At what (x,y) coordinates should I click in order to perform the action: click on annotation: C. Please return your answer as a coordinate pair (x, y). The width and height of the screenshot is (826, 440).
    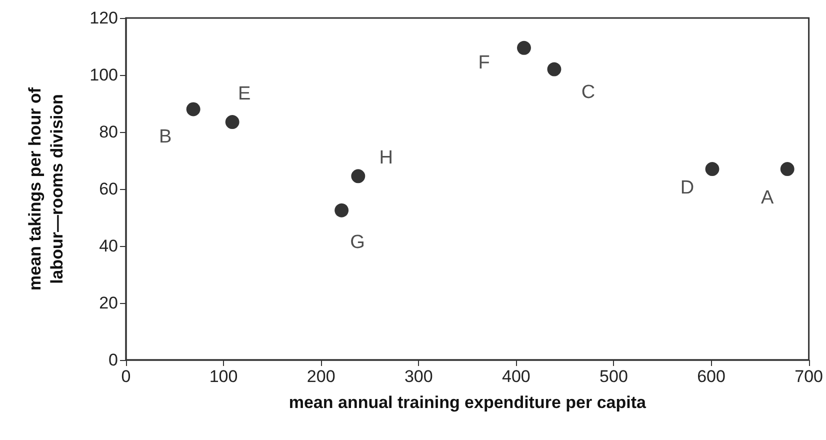
    Looking at the image, I should click on (588, 92).